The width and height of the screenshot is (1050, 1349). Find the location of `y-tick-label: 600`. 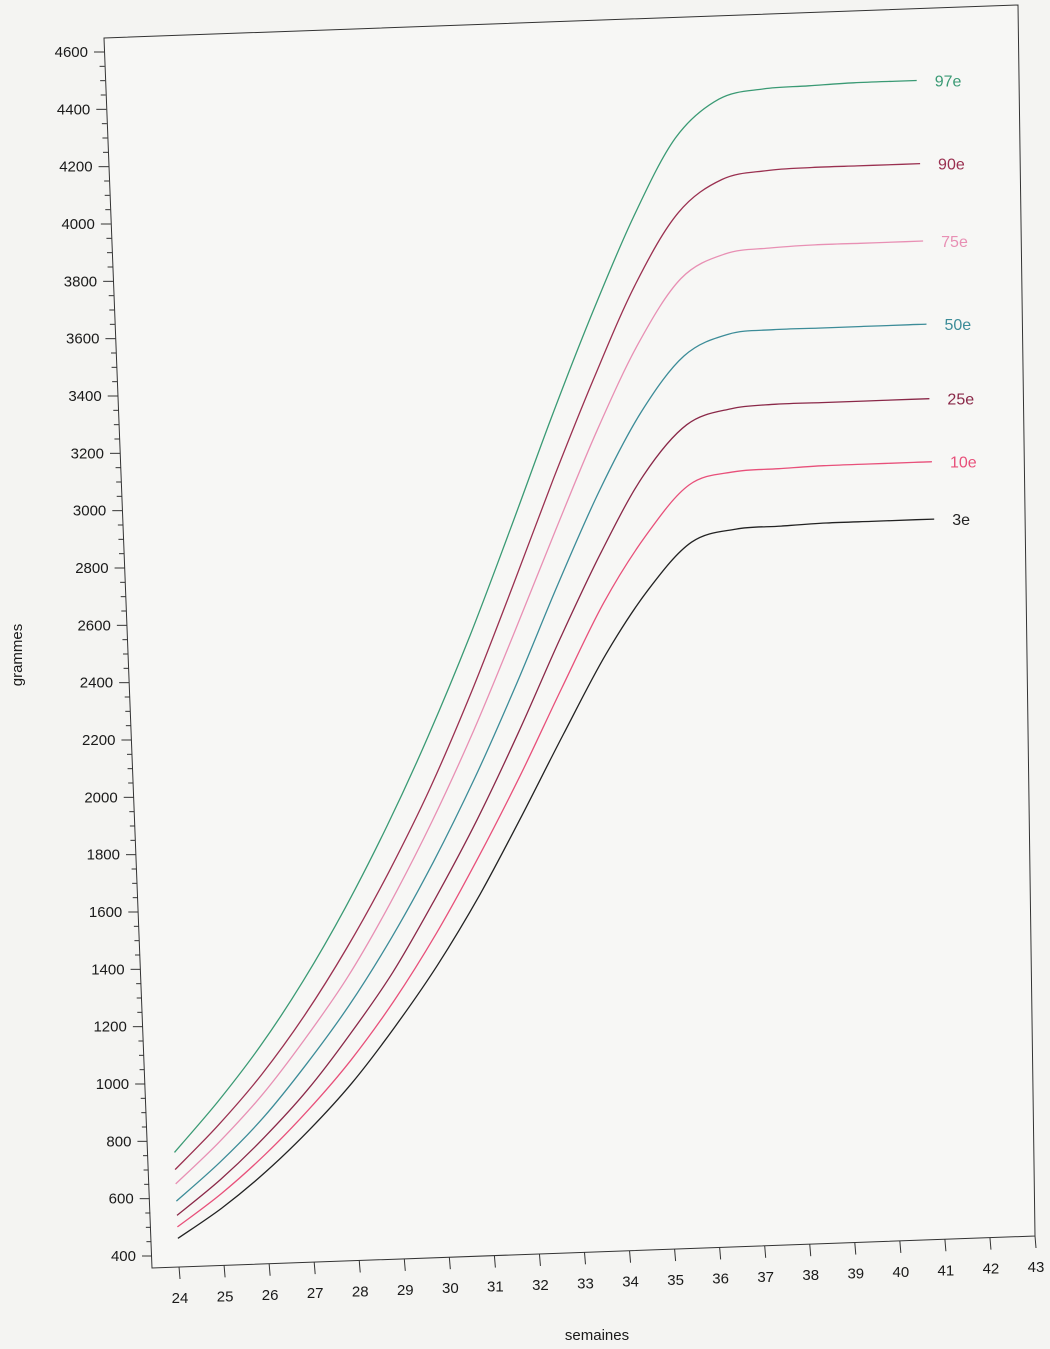

y-tick-label: 600 is located at coordinates (121, 1199).